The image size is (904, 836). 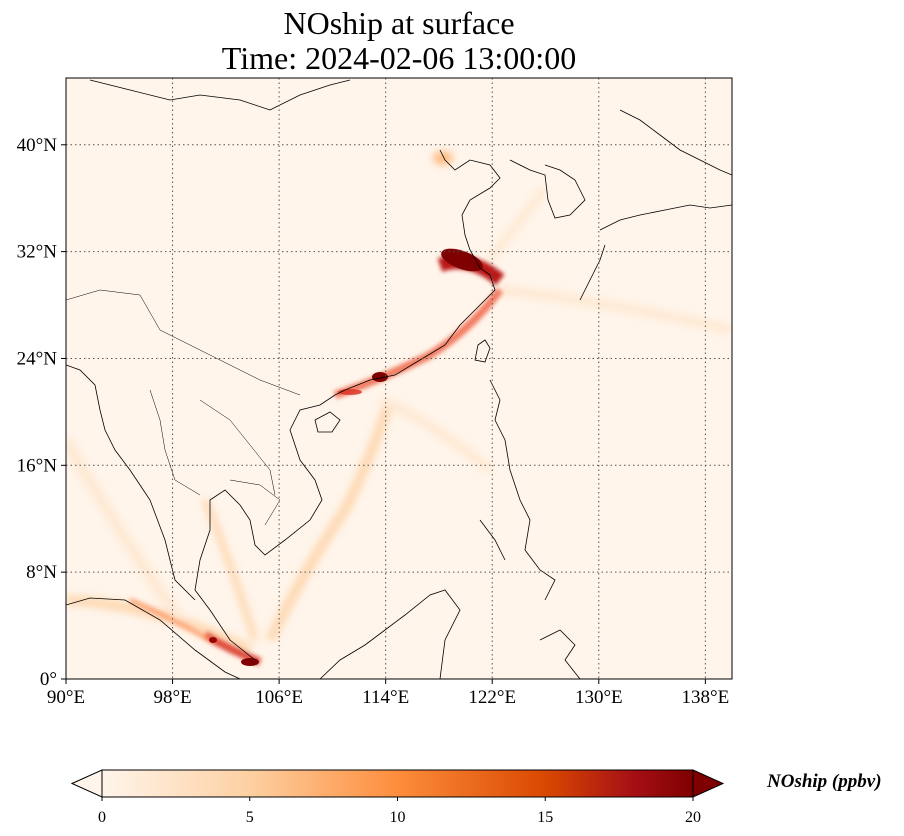 I want to click on colorbar-ticks: 0 5 10 15 20, so click(x=399, y=811).